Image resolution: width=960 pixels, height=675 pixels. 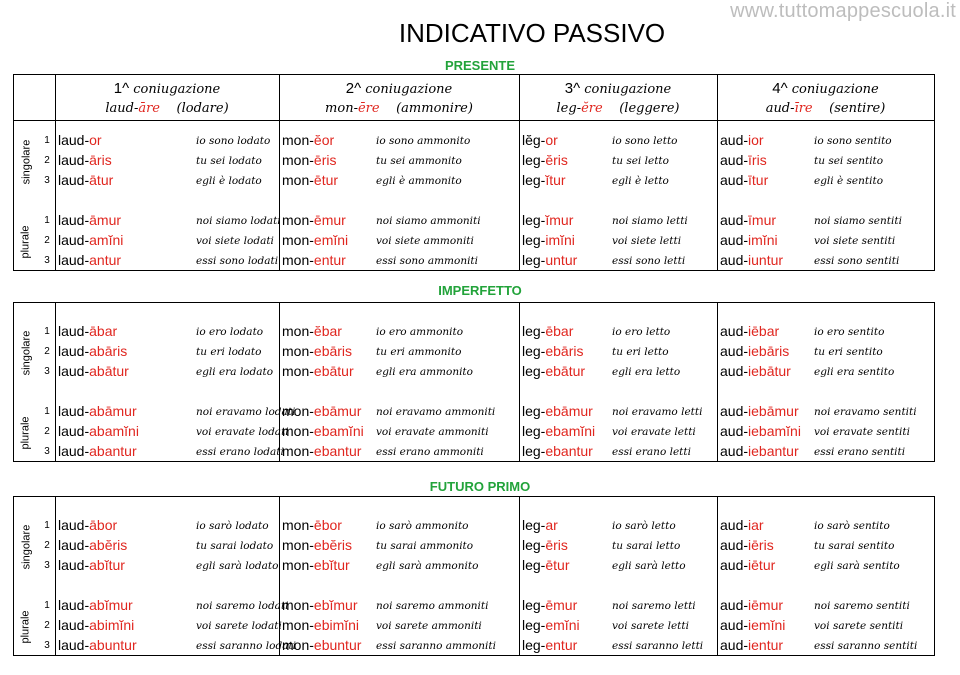 I want to click on verb-ending: ebĭmur, so click(x=335, y=605).